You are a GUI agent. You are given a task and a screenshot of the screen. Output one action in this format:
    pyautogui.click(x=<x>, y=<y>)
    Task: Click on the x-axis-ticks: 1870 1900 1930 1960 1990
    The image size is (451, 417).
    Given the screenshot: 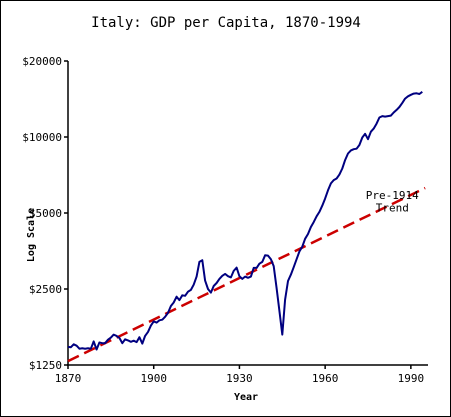 What is the action you would take?
    pyautogui.click(x=239, y=375)
    